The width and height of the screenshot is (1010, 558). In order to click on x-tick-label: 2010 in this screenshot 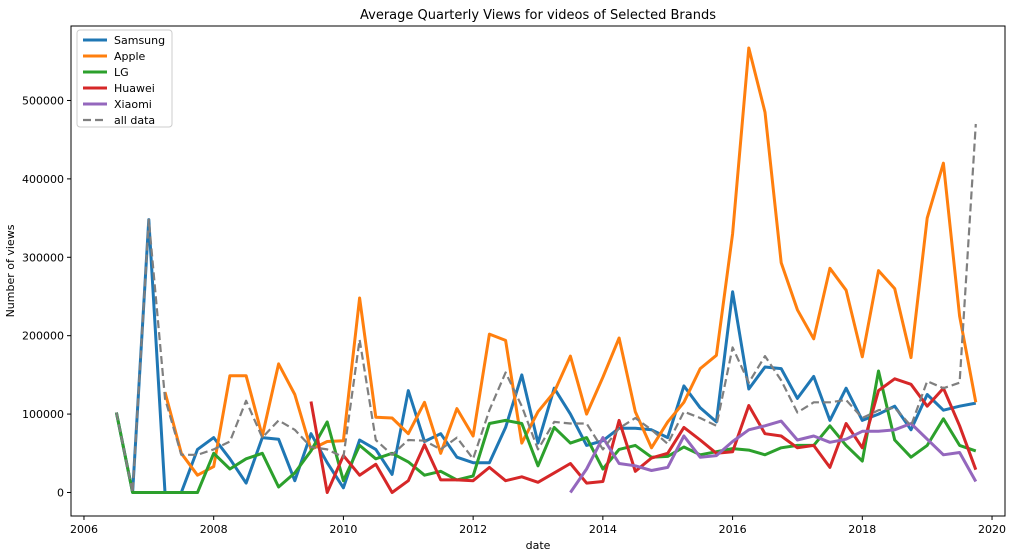, I will do `click(343, 529)`.